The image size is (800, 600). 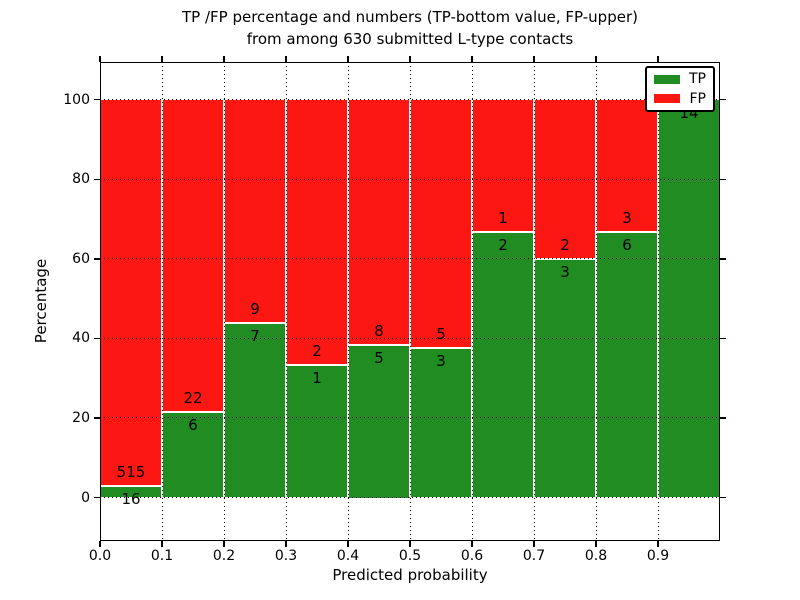 What do you see at coordinates (379, 330) in the screenshot?
I see `fp-count-label-0.4-0.5: 8` at bounding box center [379, 330].